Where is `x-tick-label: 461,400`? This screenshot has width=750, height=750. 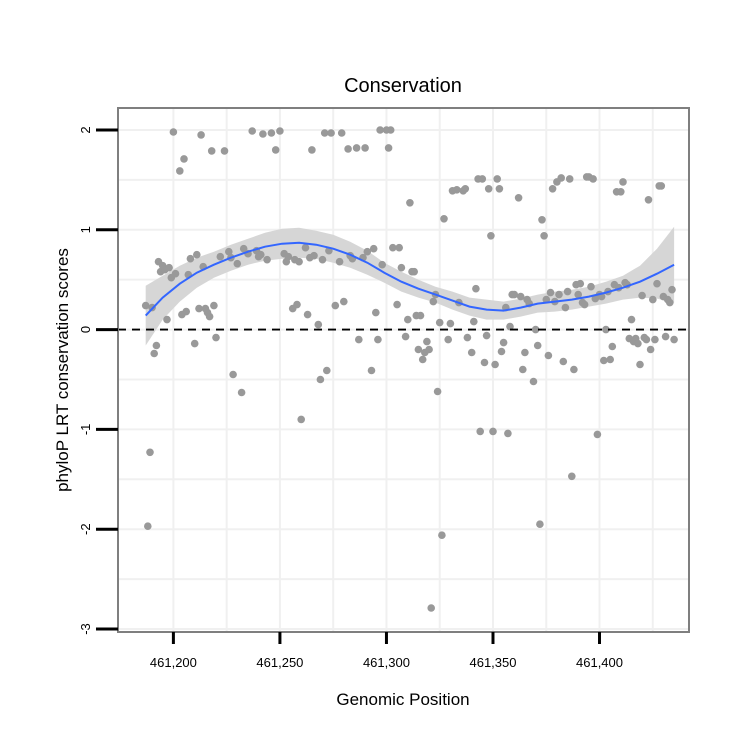
x-tick-label: 461,400 is located at coordinates (599, 662).